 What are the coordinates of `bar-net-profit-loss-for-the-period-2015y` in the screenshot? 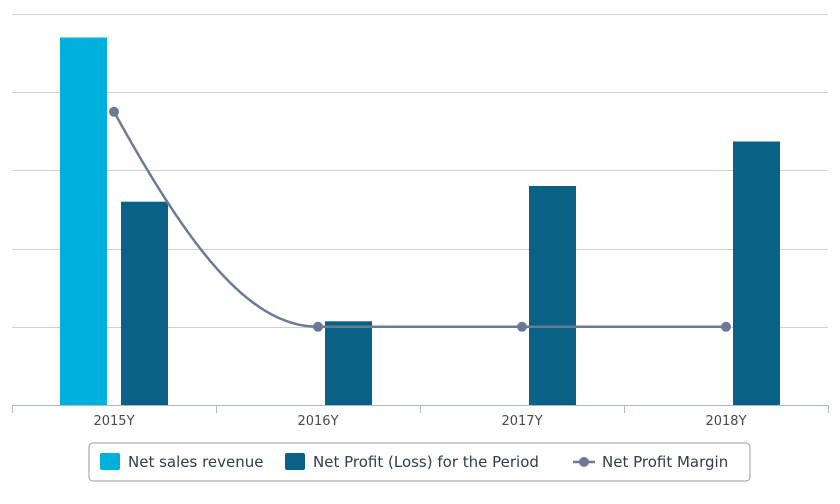 It's located at (144, 303).